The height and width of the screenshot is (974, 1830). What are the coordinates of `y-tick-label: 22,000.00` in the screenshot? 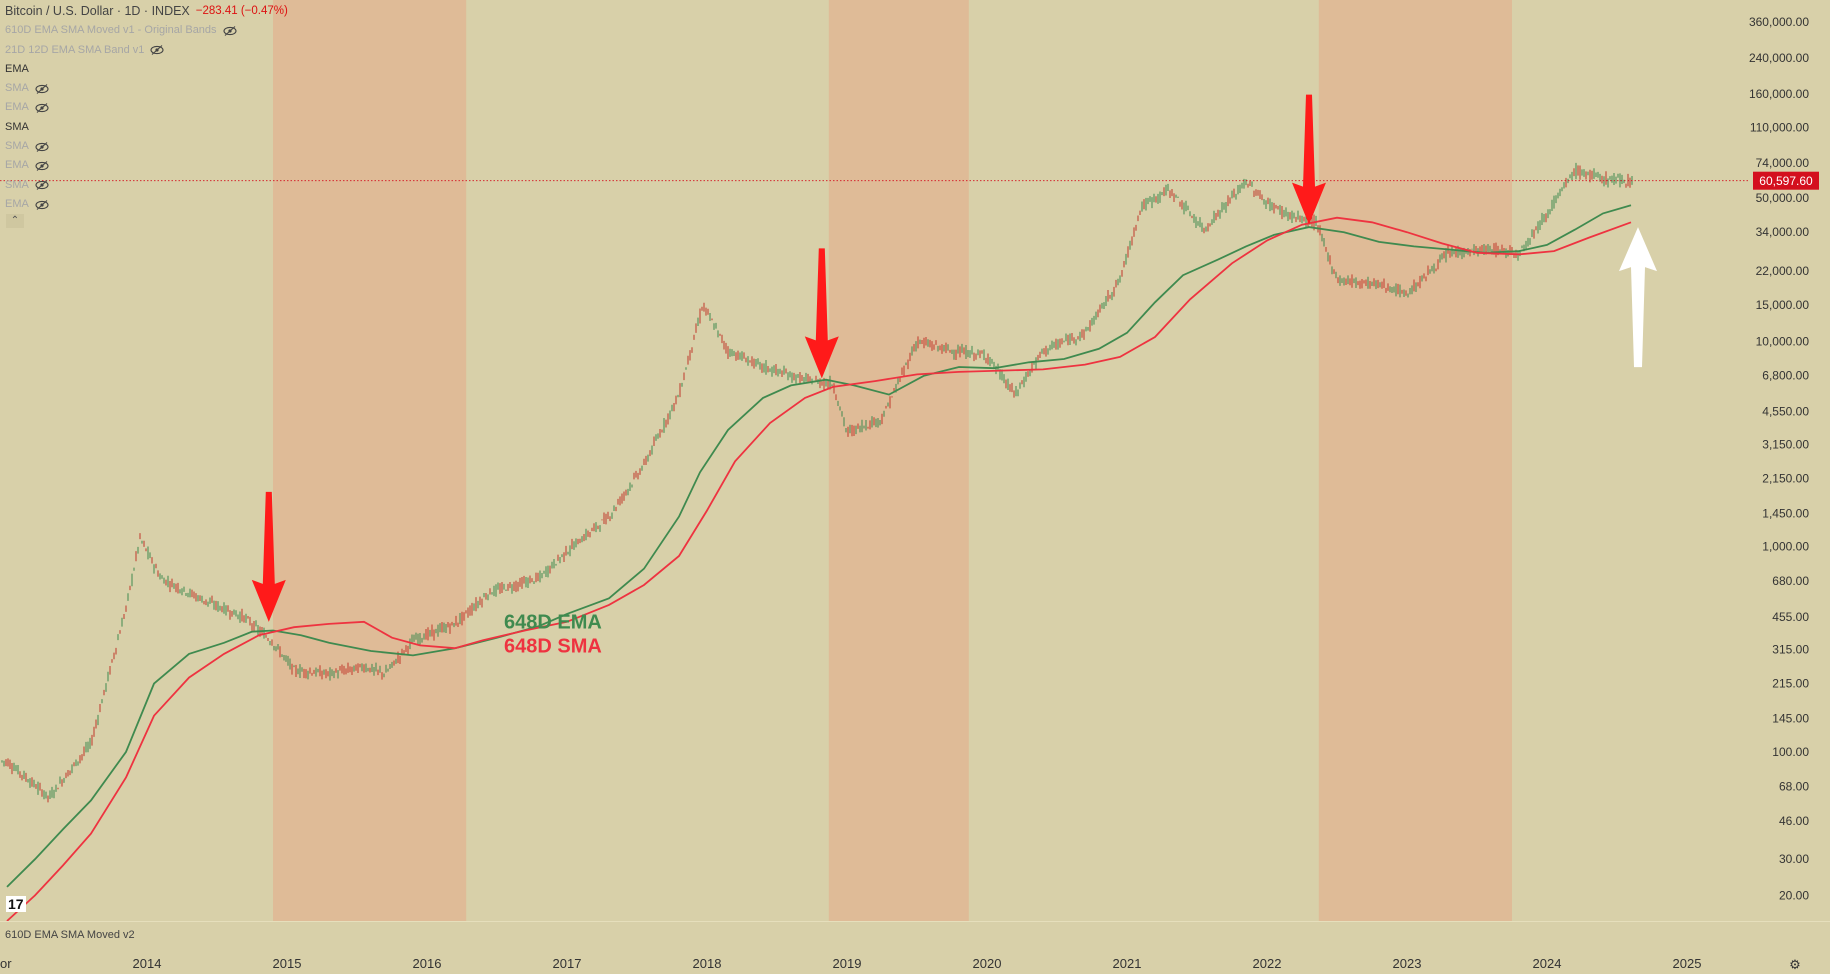 It's located at (1783, 271).